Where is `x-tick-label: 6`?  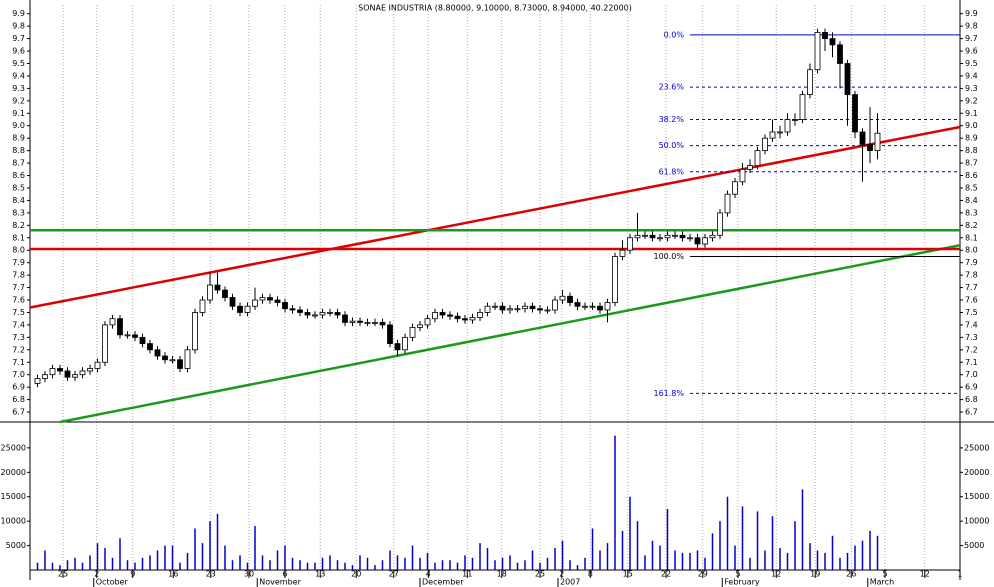 x-tick-label: 6 is located at coordinates (284, 574).